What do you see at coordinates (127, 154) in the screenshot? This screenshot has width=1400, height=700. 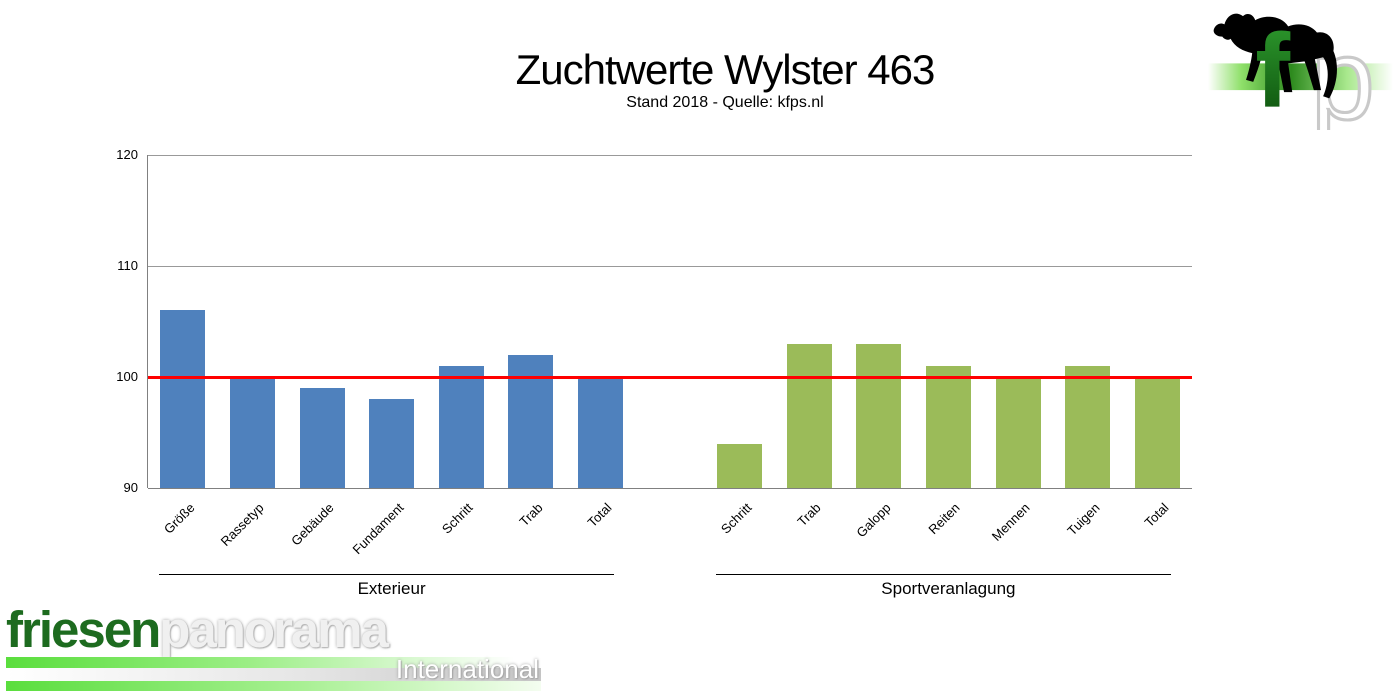 I see `y-tick-label-120: 120` at bounding box center [127, 154].